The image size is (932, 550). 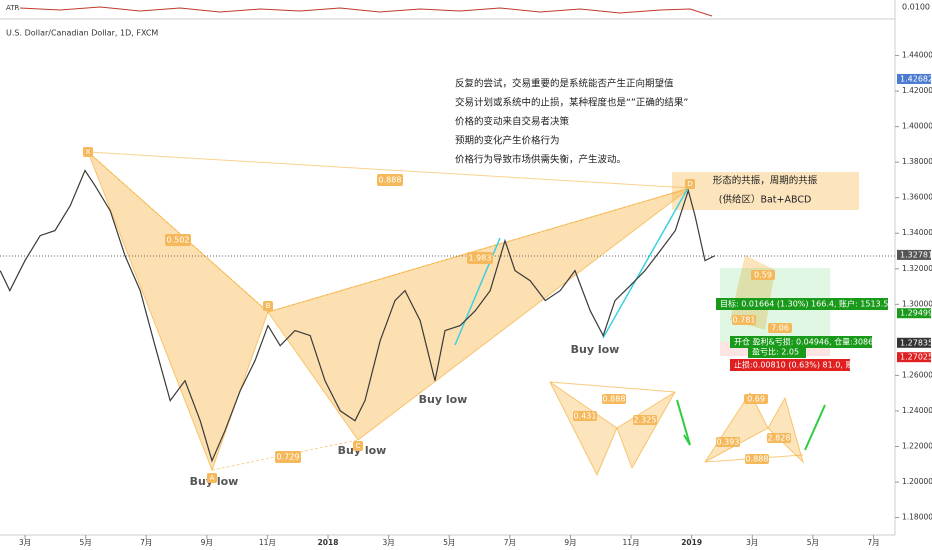 What do you see at coordinates (366, 11) in the screenshot?
I see `indicator-line` at bounding box center [366, 11].